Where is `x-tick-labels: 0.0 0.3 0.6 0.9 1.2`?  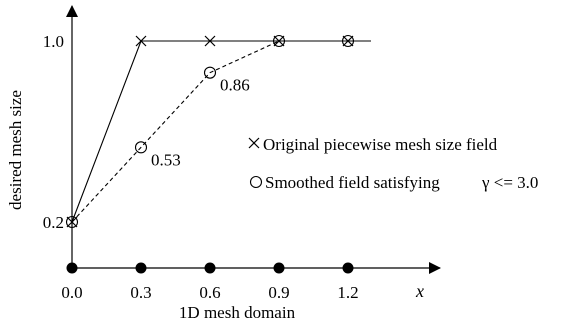 x-tick-labels: 0.0 0.3 0.6 0.9 1.2 is located at coordinates (209, 292).